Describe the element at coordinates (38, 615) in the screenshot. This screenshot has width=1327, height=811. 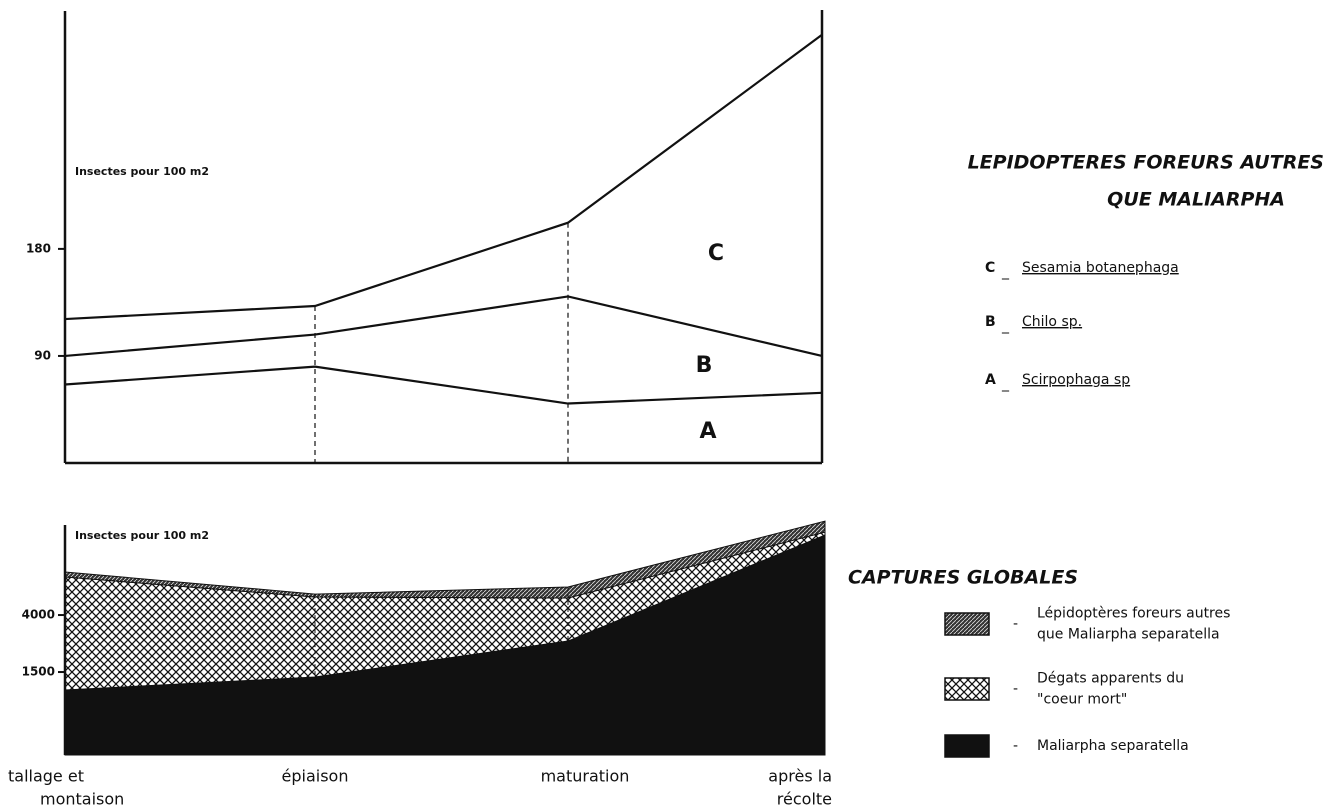
I see `y-tick-label: 4000` at that location.